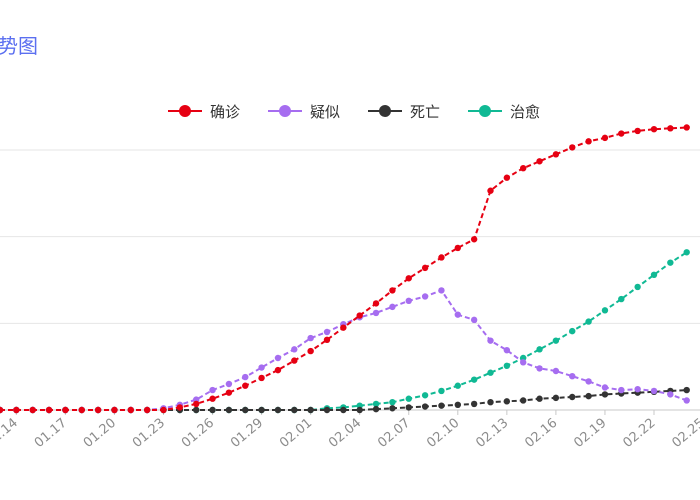 This screenshot has width=700, height=500. Describe the element at coordinates (492, 433) in the screenshot. I see `x-tick-label: 02.13` at that location.